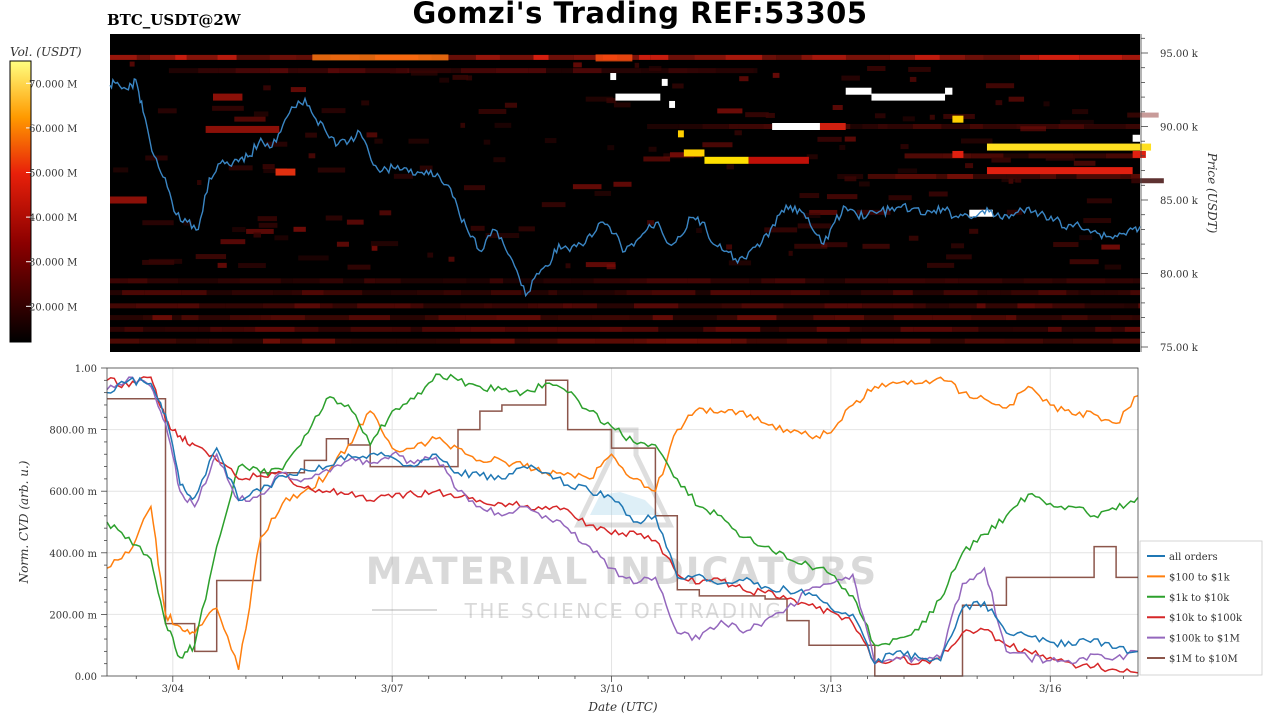 The height and width of the screenshot is (720, 1280). Describe the element at coordinates (73, 431) in the screenshot. I see `cvd-y-tick-label: 800.00 m` at that location.